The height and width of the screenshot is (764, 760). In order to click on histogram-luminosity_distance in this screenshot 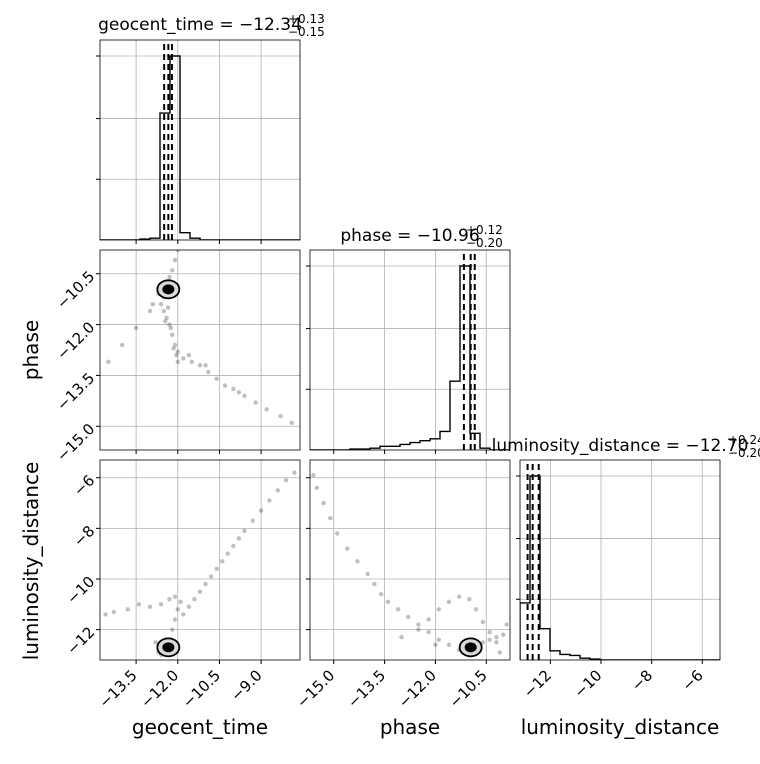, I will do `click(620, 567)`.